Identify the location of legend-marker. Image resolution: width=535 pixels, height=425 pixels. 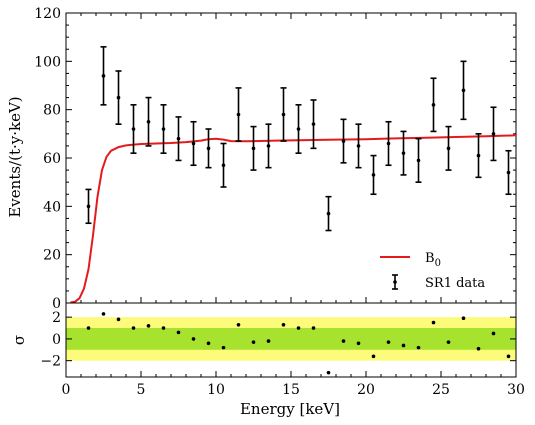
(395, 282).